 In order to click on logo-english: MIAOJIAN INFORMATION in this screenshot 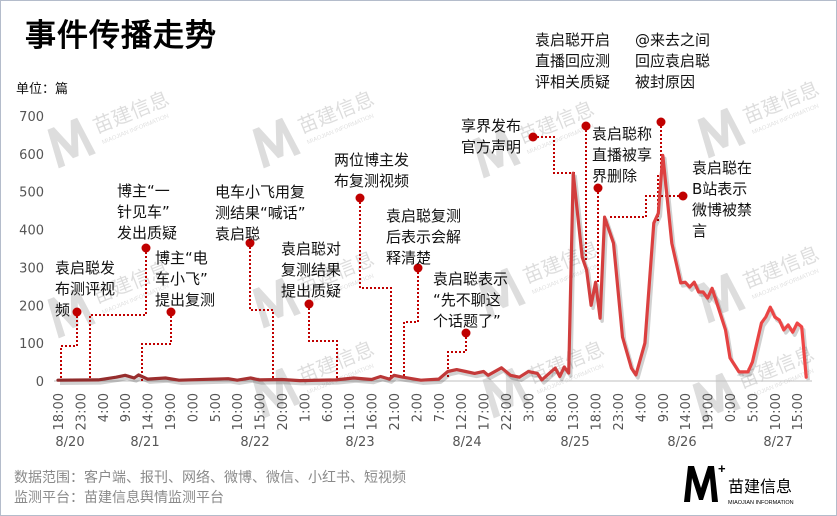, I will do `click(761, 503)`.